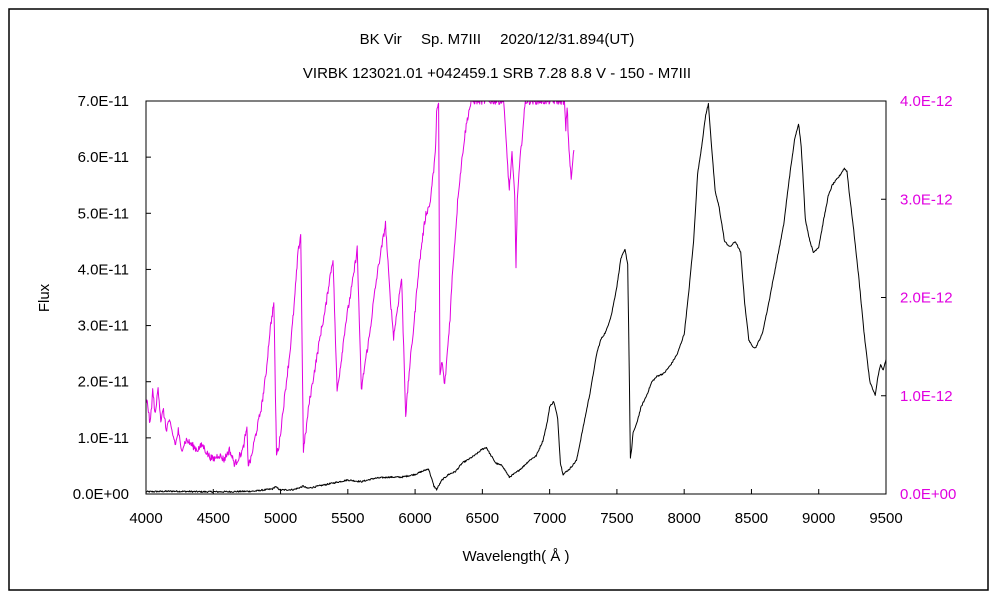 Image resolution: width=1000 pixels, height=605 pixels. What do you see at coordinates (818, 518) in the screenshot?
I see `x-tick-label: 9000` at bounding box center [818, 518].